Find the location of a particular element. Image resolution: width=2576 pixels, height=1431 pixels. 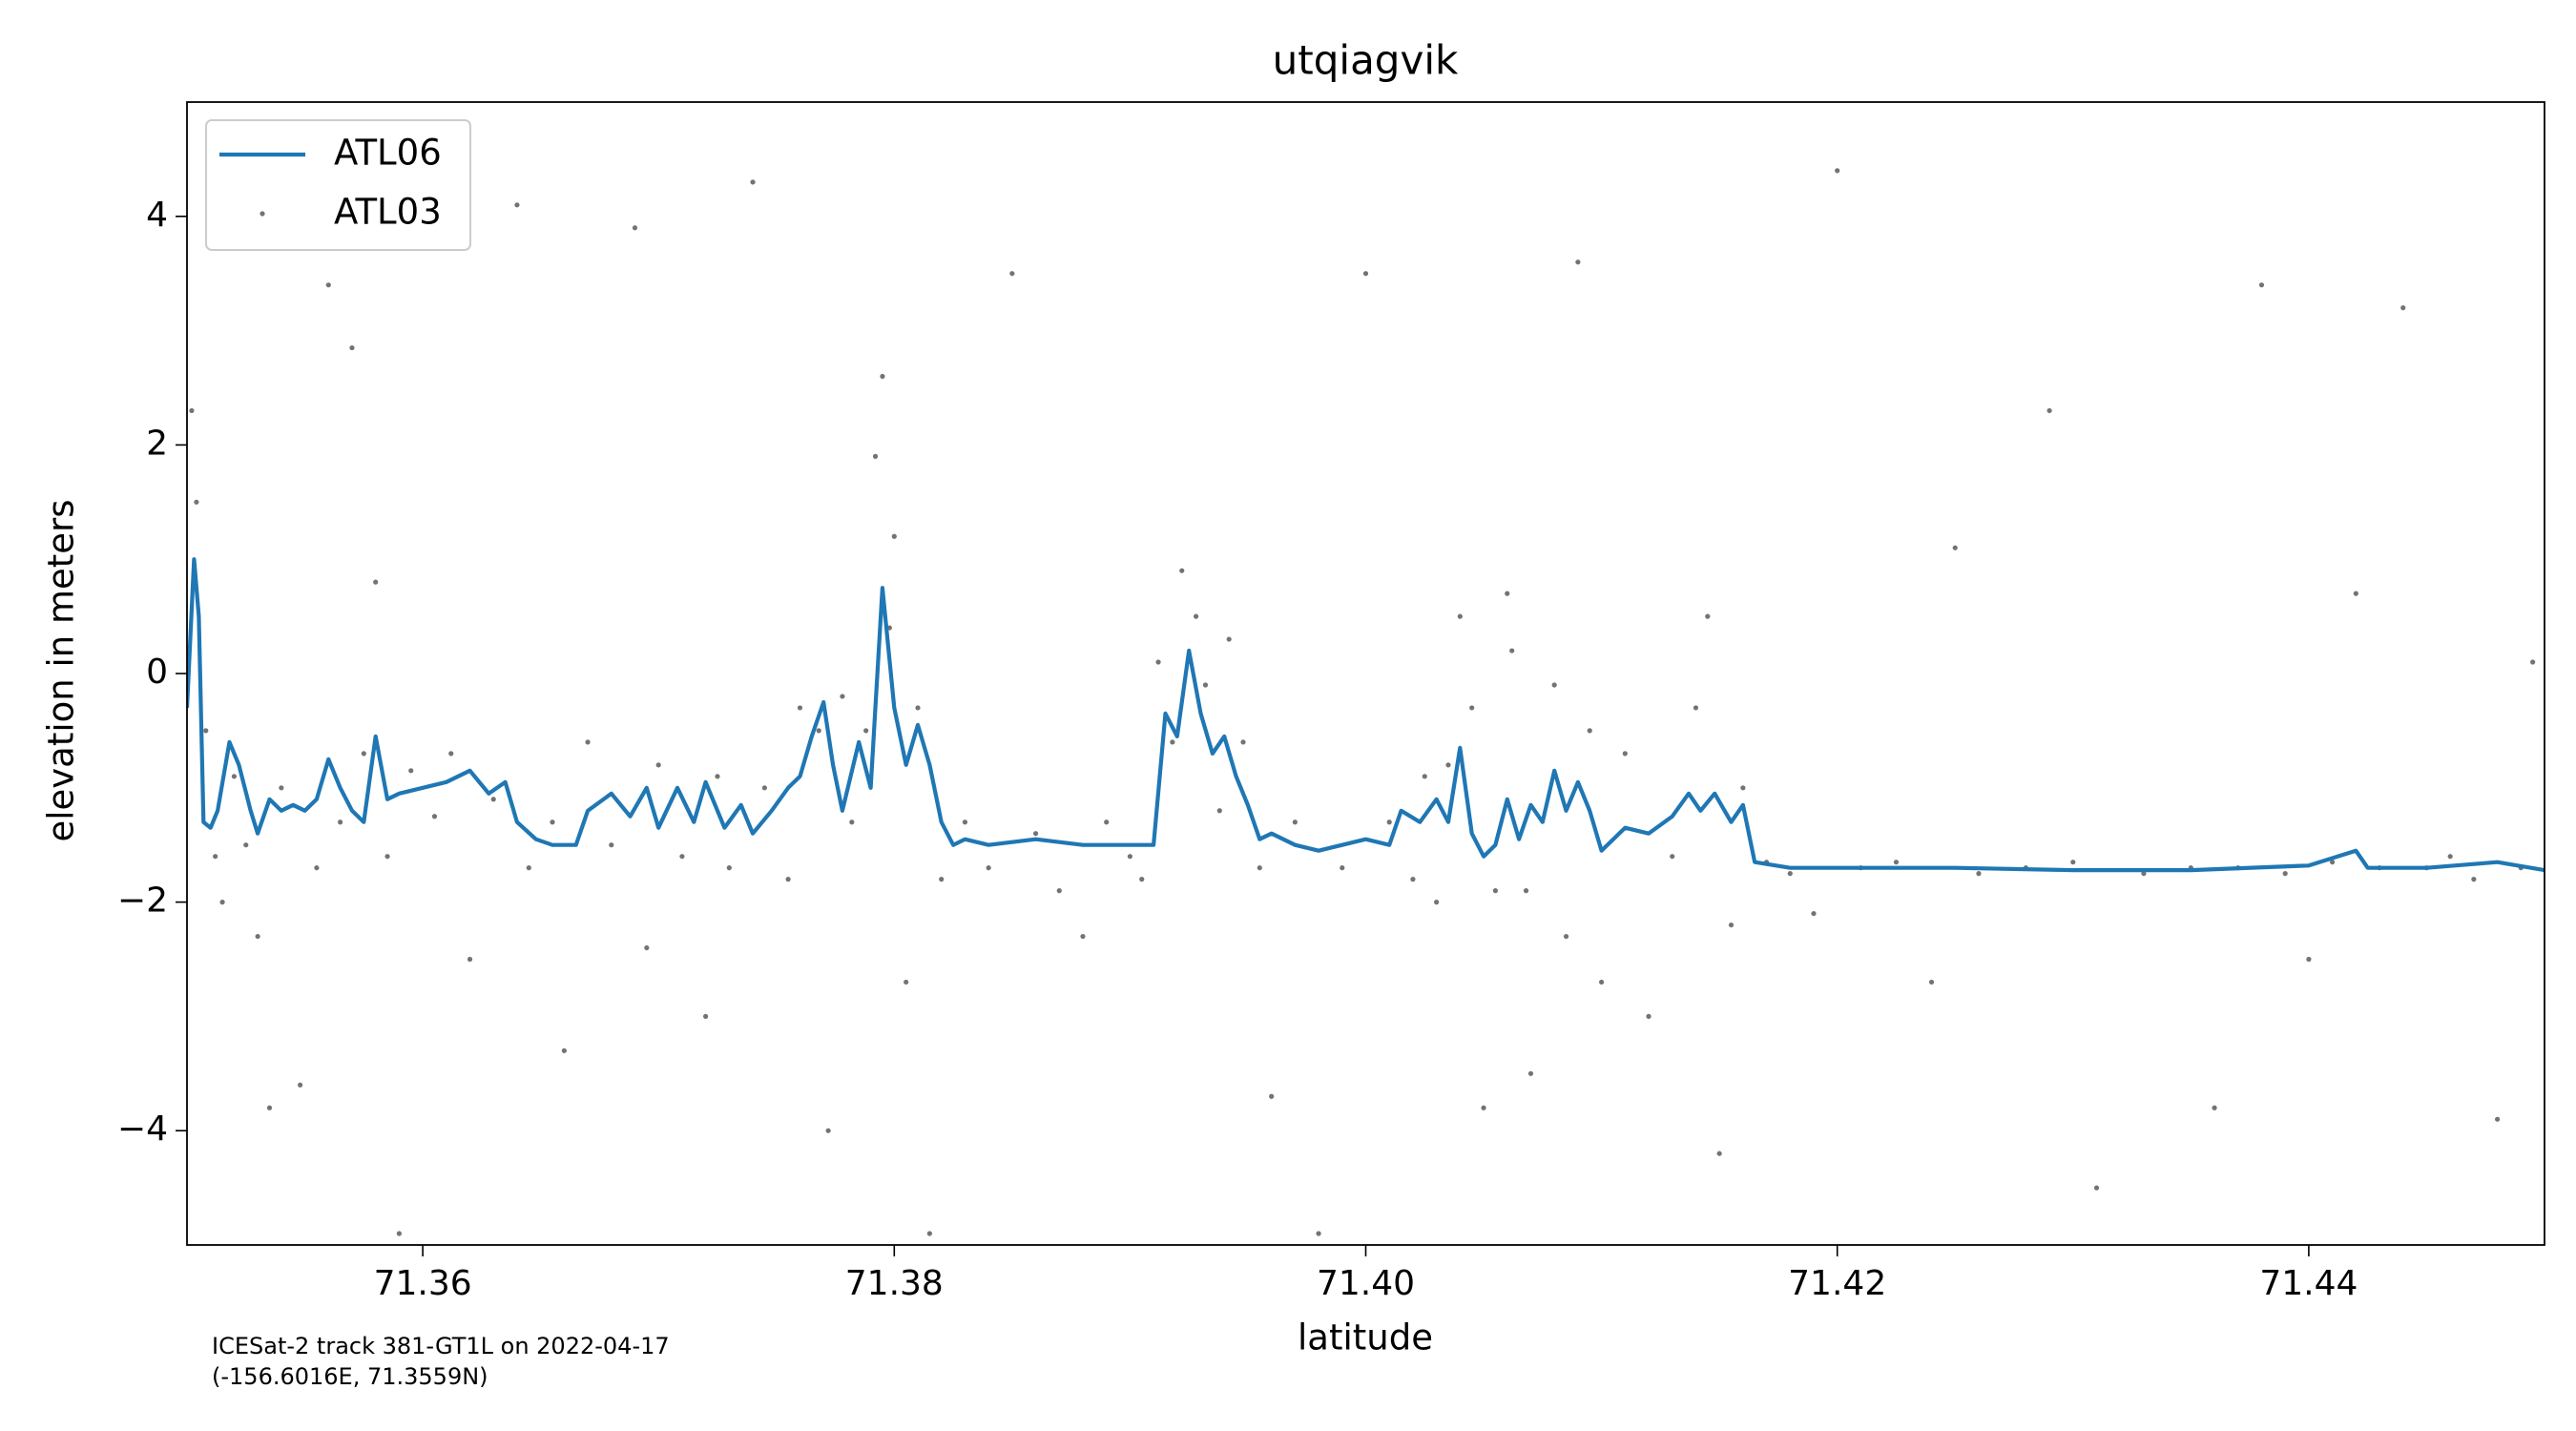

chart-title: utqiagvik is located at coordinates (1366, 61).